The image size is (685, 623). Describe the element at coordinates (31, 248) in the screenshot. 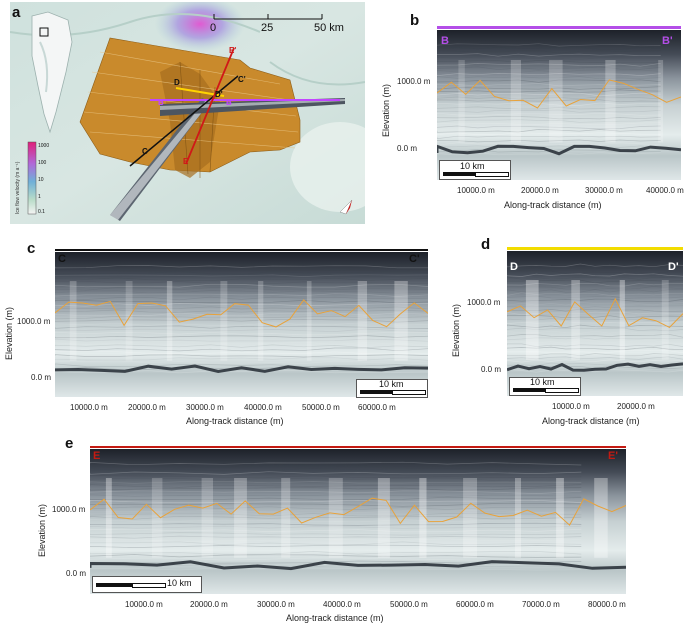

I see `panel-c-letter: c` at that location.